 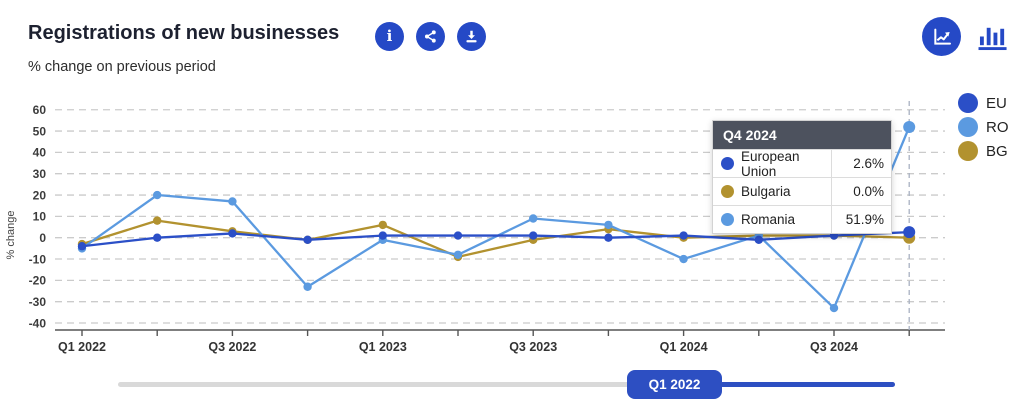 I want to click on tooltip-title: Q4 2024, so click(x=802, y=135).